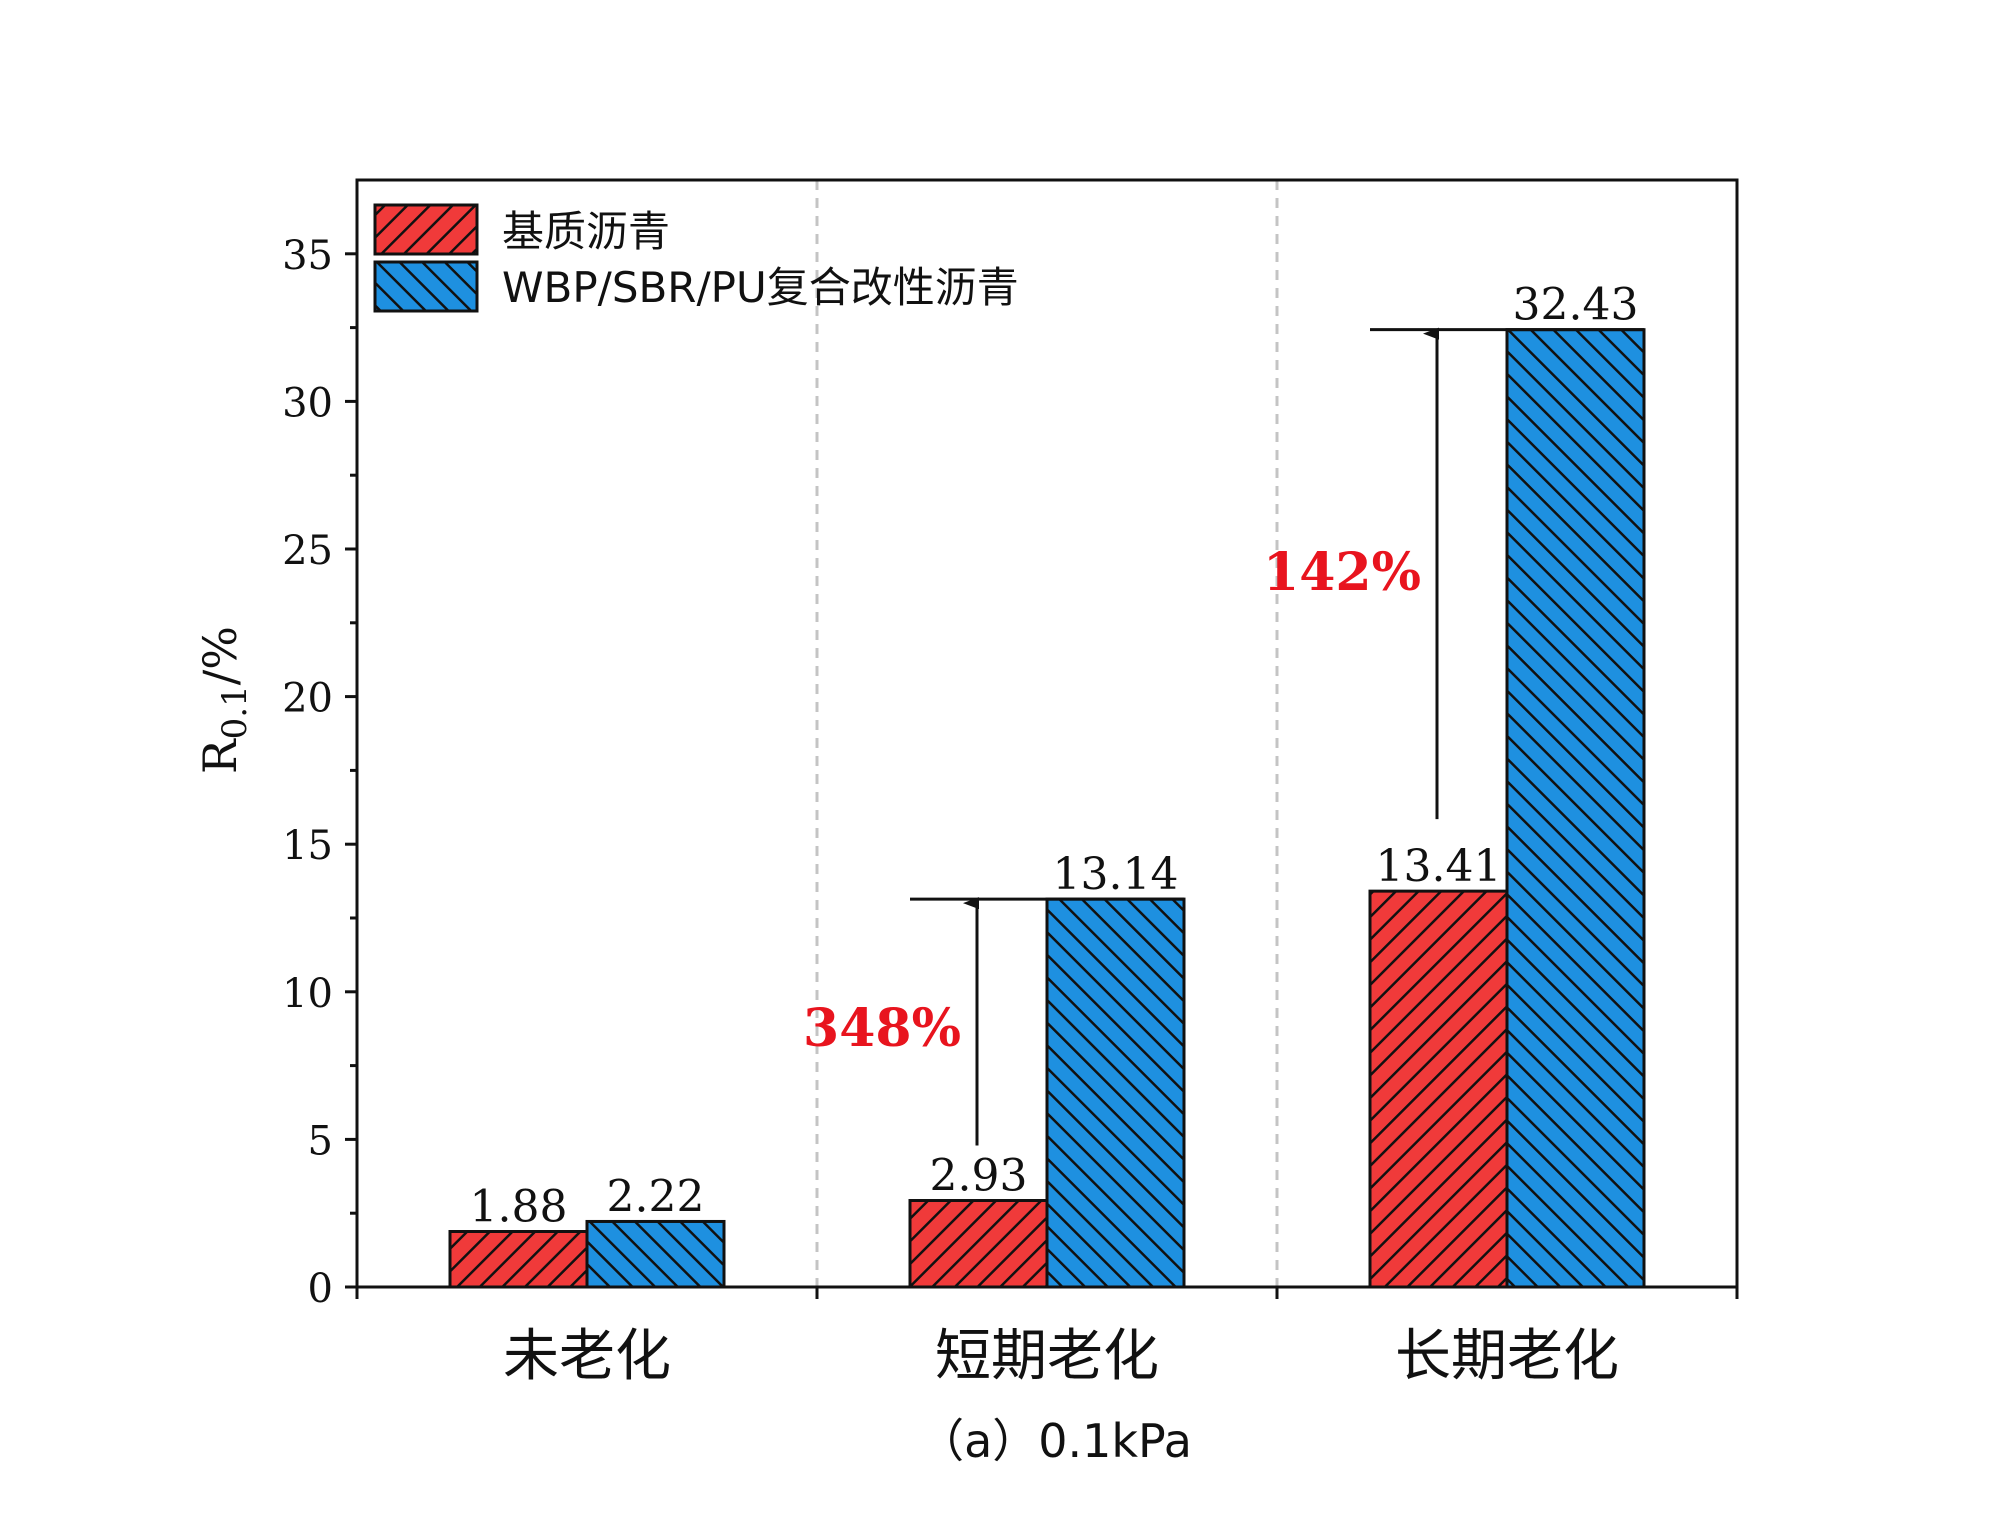 The image size is (2000, 1531). I want to click on legend-label-composite-modified: WBP/SBR/PU复合改性沥青, so click(760, 287).